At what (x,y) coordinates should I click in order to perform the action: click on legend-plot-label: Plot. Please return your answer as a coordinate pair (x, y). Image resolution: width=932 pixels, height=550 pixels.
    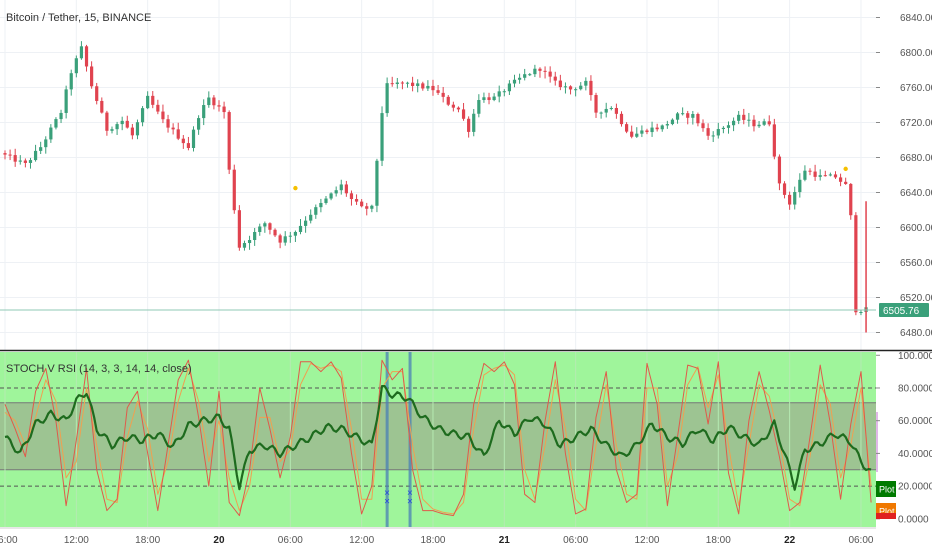
    Looking at the image, I should click on (887, 490).